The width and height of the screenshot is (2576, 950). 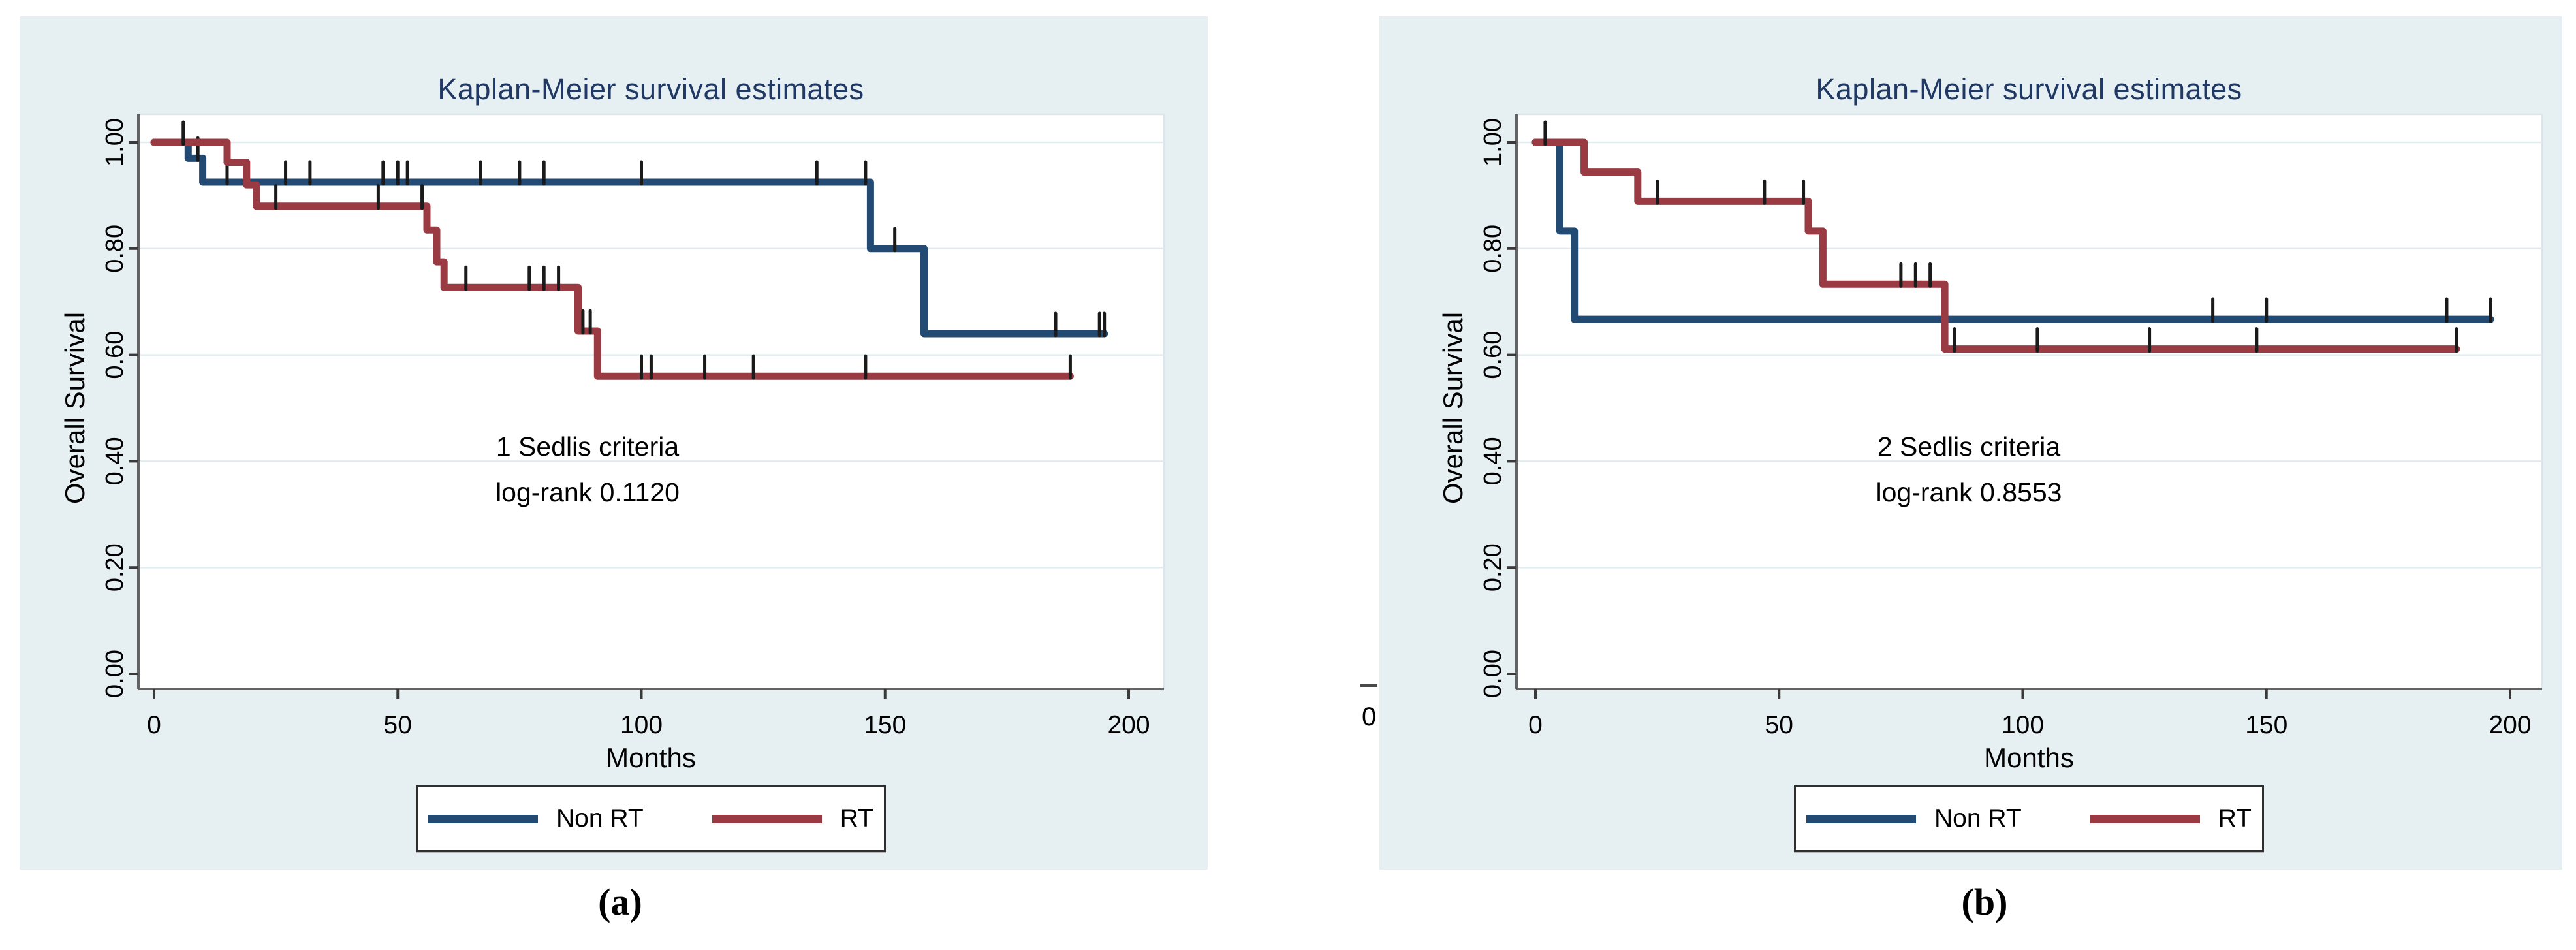 I want to click on stray-axis-fragment: 0, so click(x=1380, y=708).